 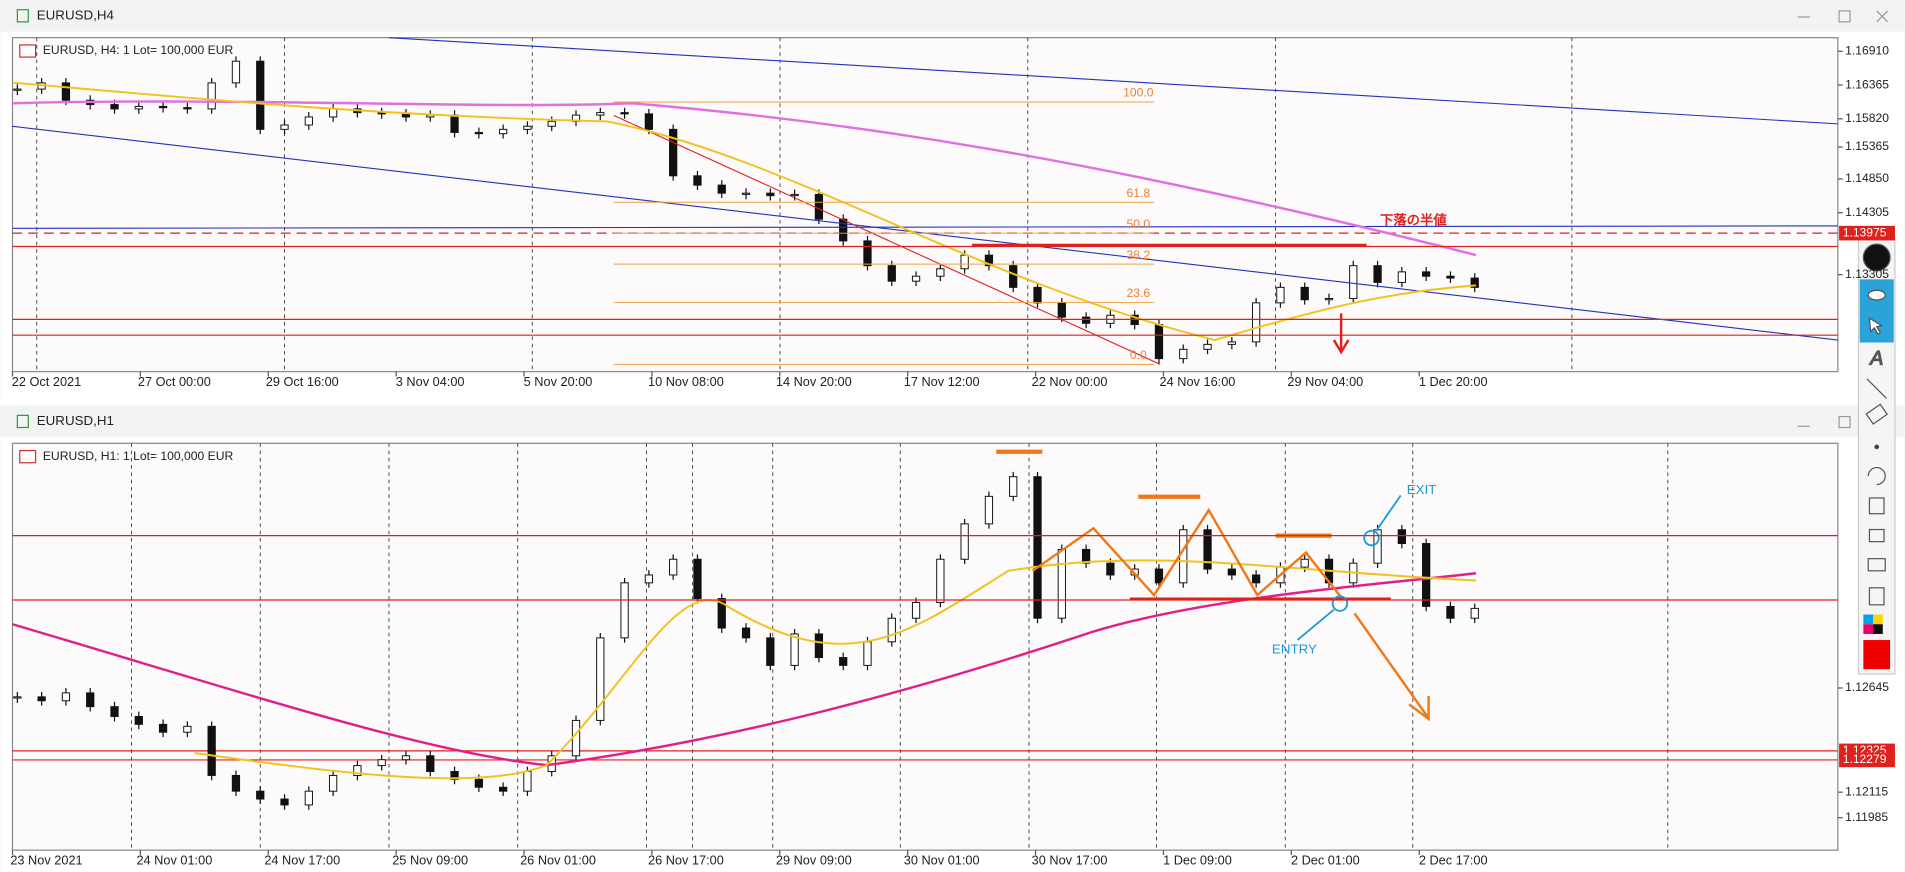 What do you see at coordinates (1198, 381) in the screenshot?
I see `time-label: 24 Nov 16:00` at bounding box center [1198, 381].